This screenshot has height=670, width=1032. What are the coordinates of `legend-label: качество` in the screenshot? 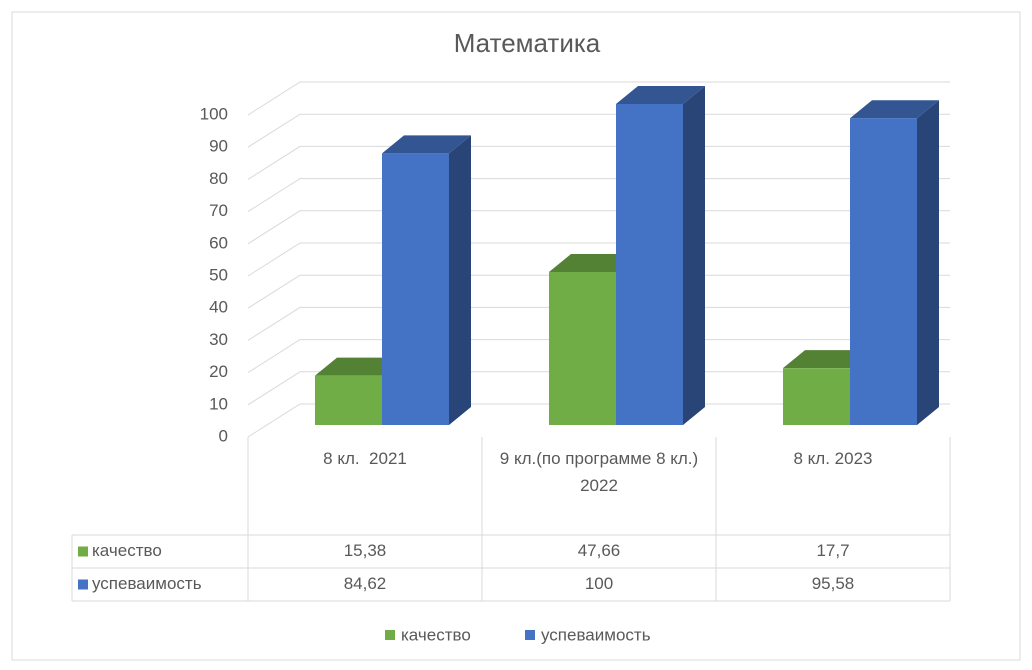 It's located at (436, 634).